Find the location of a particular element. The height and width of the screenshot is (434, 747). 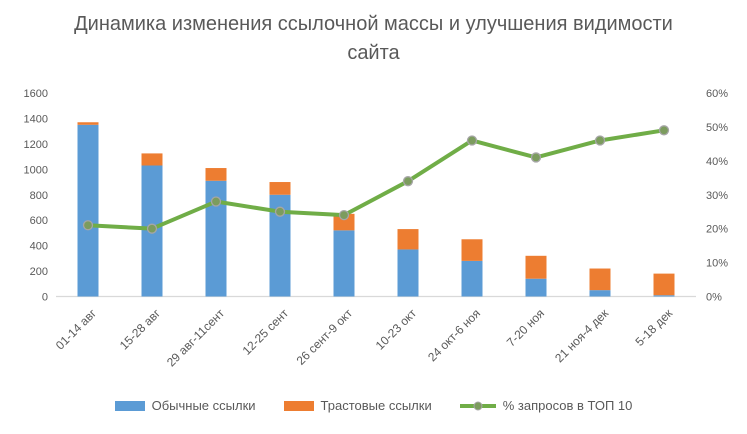

x-axis-category-label: 5-18 дек is located at coordinates (653, 327).